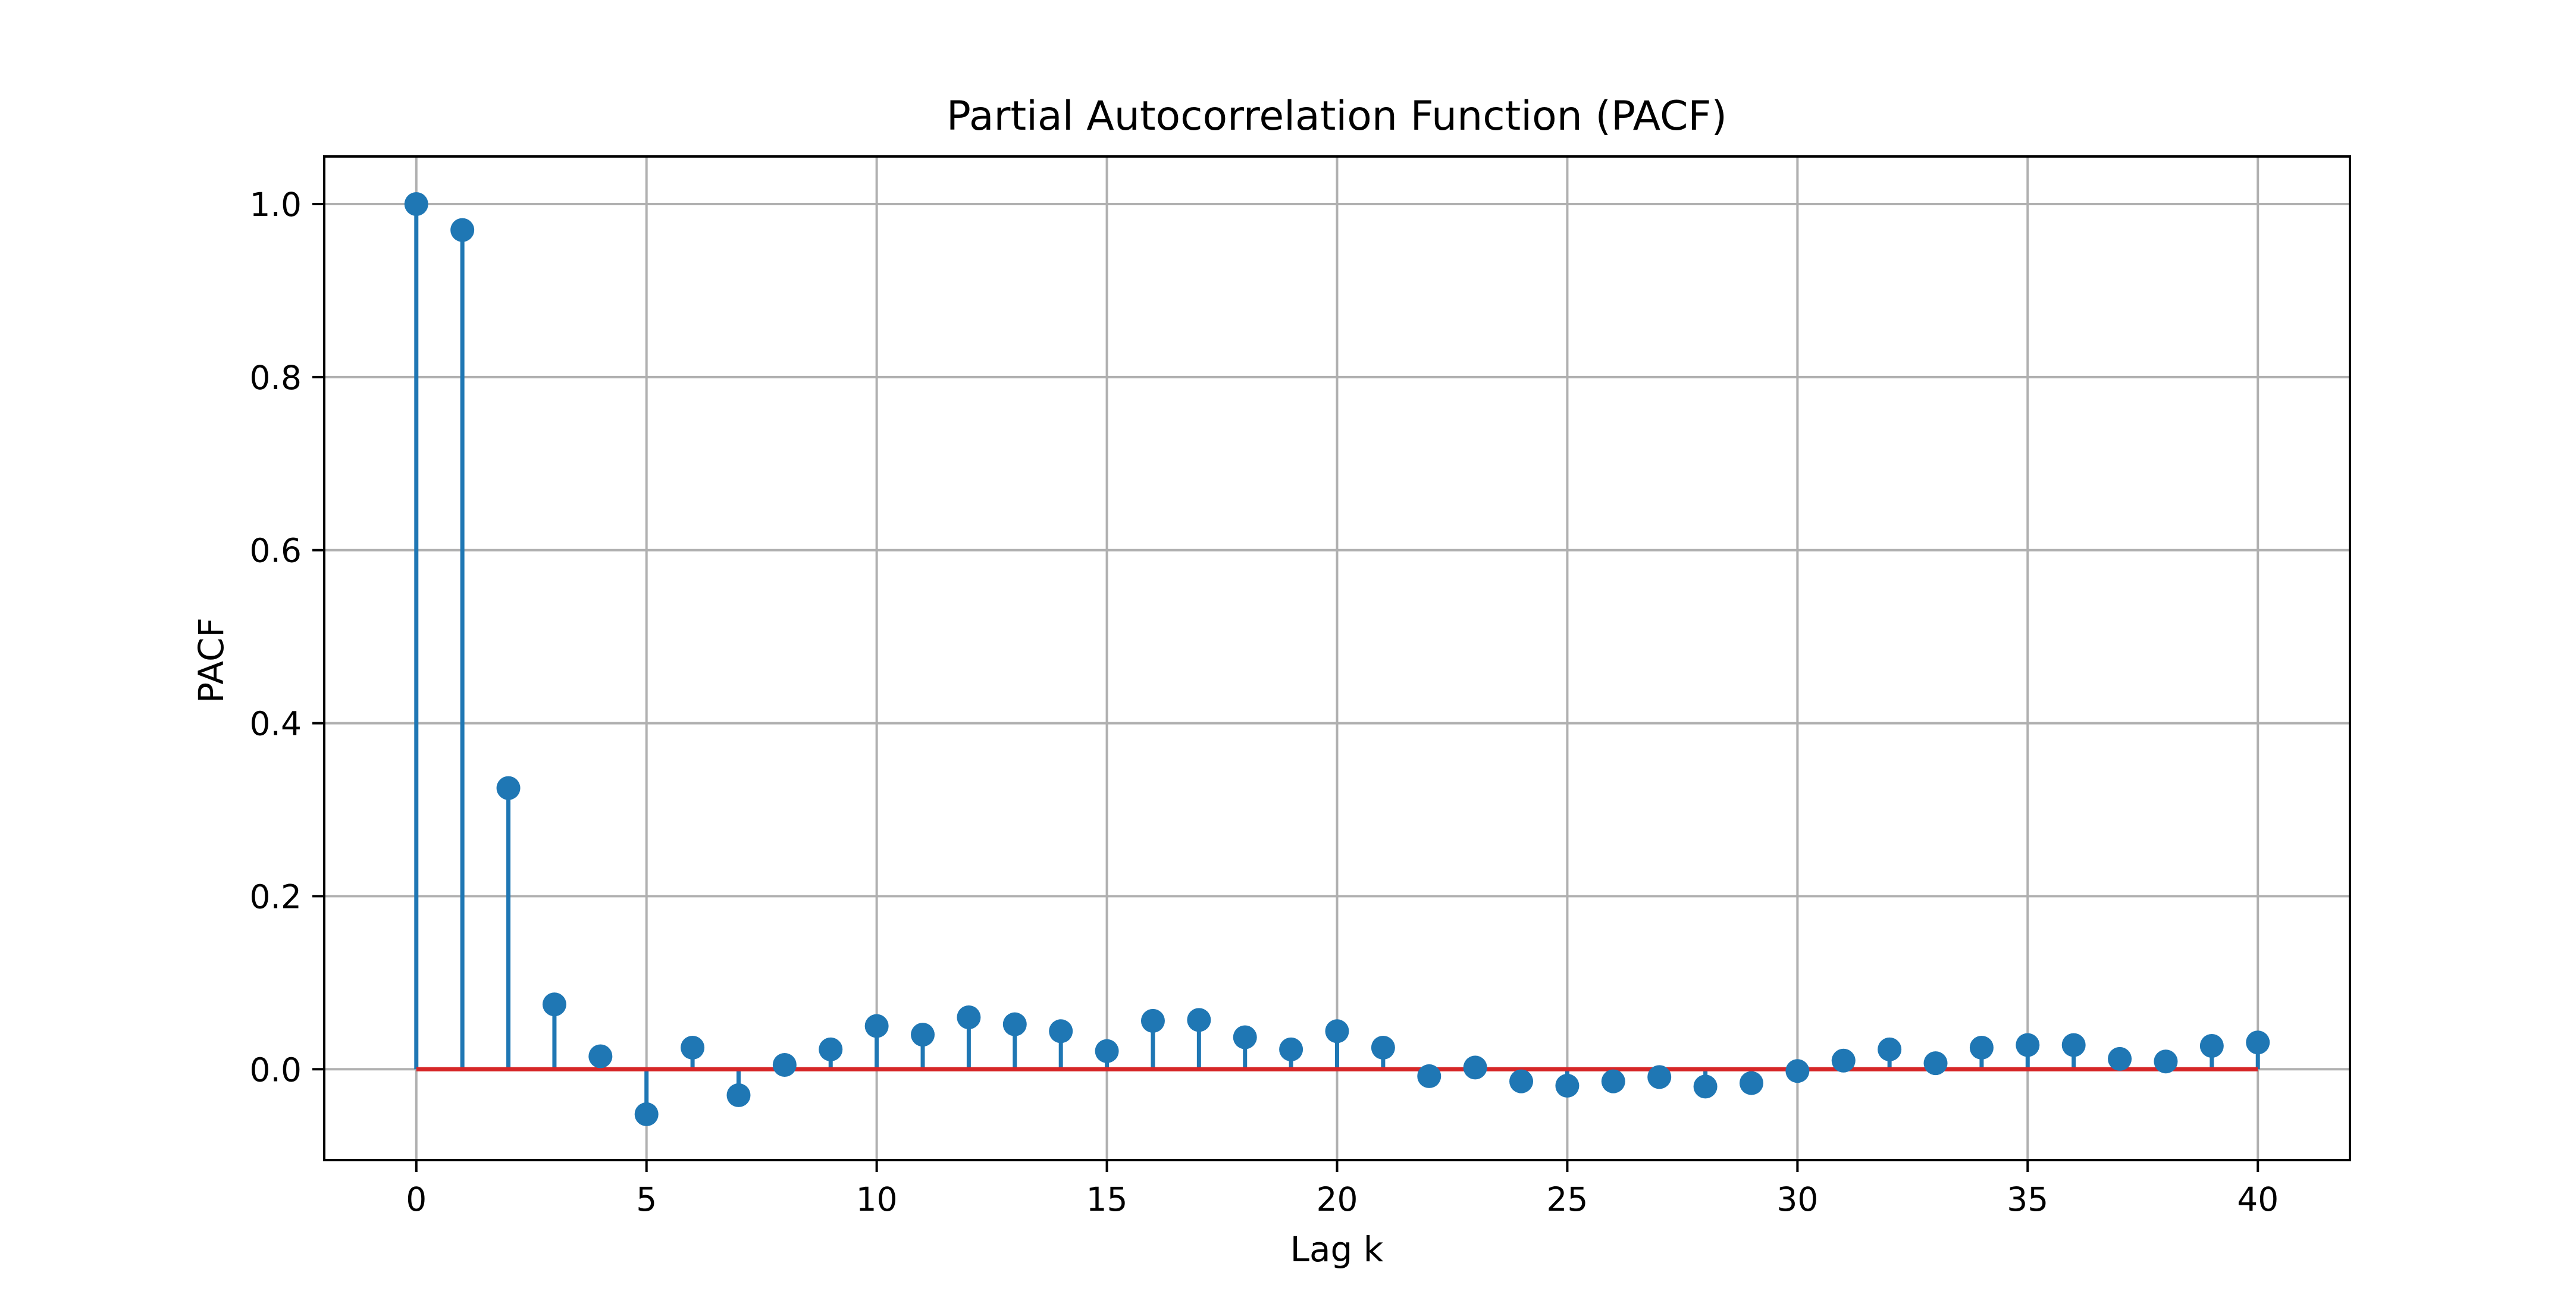 The image size is (2576, 1291). What do you see at coordinates (416, 1199) in the screenshot?
I see `x-tick-label: 0` at bounding box center [416, 1199].